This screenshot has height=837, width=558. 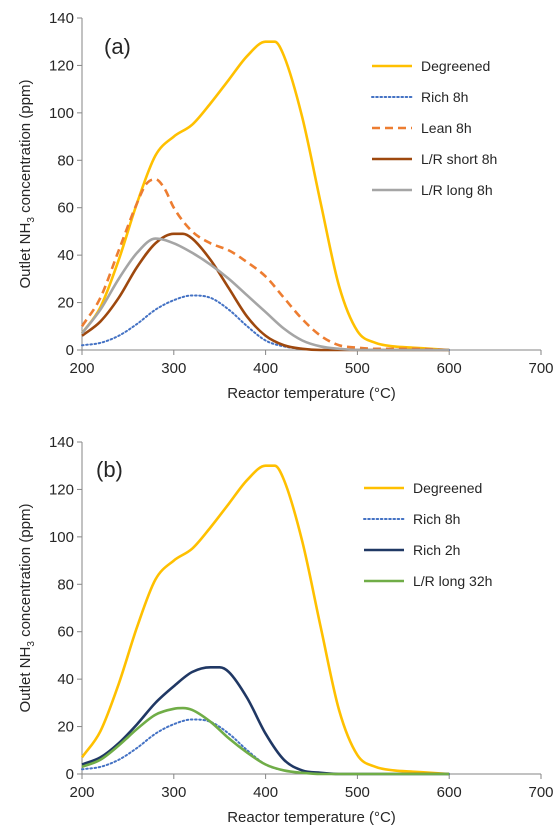 I want to click on series-line-rich-2h, so click(x=265, y=720).